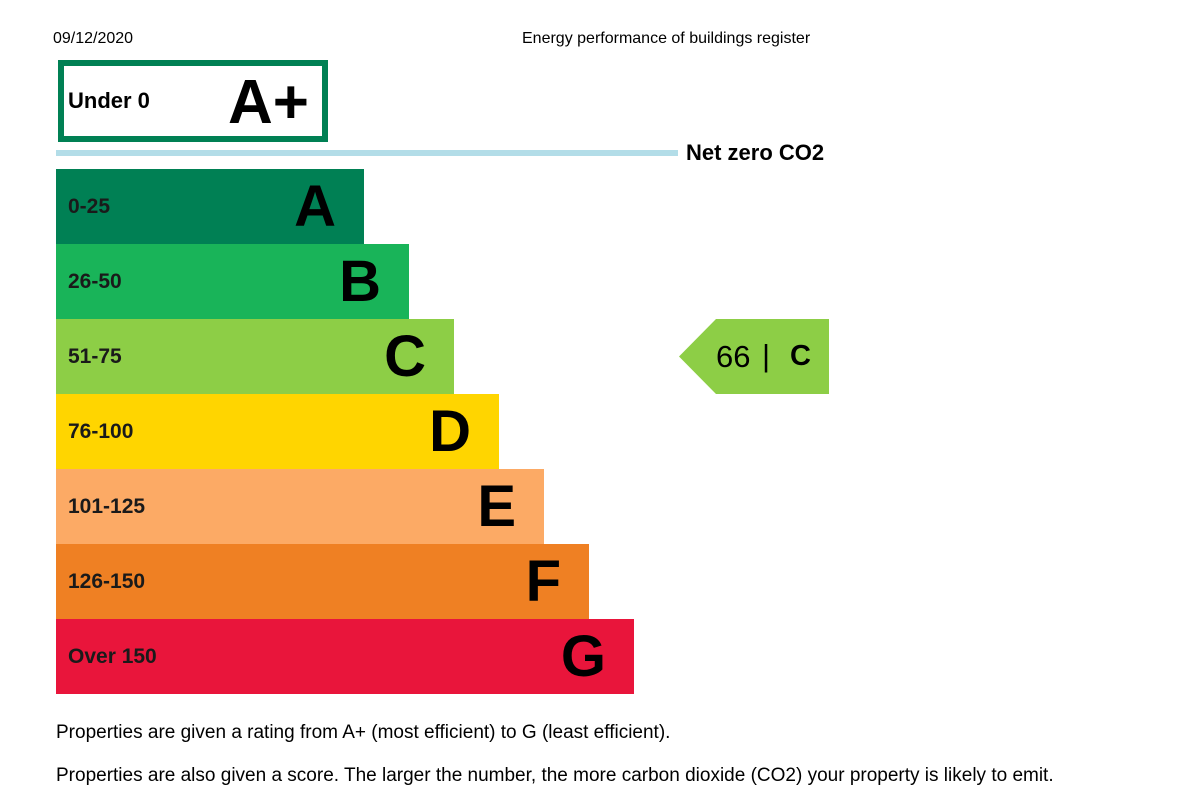 The image size is (1192, 811). I want to click on band-g: Over 150 G, so click(345, 656).